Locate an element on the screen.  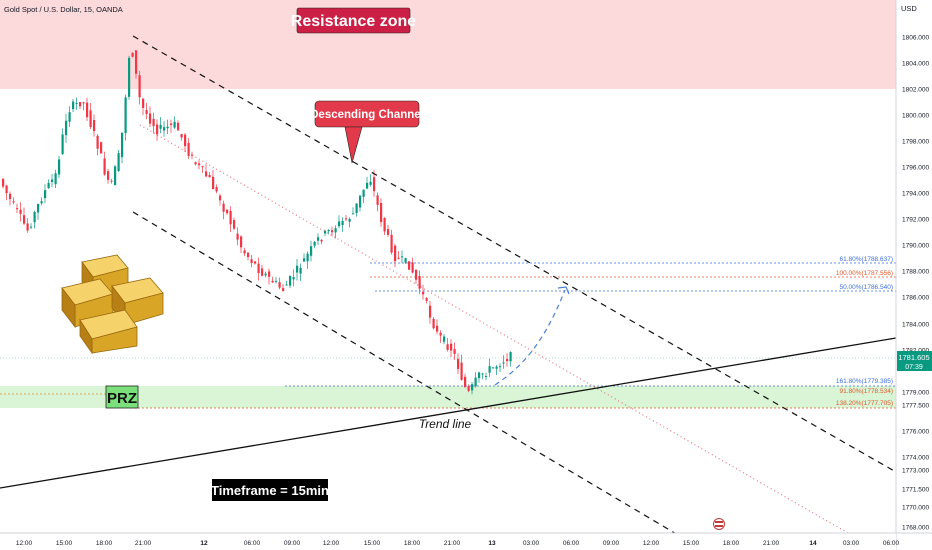
channel-callout-box is located at coordinates (367, 114).